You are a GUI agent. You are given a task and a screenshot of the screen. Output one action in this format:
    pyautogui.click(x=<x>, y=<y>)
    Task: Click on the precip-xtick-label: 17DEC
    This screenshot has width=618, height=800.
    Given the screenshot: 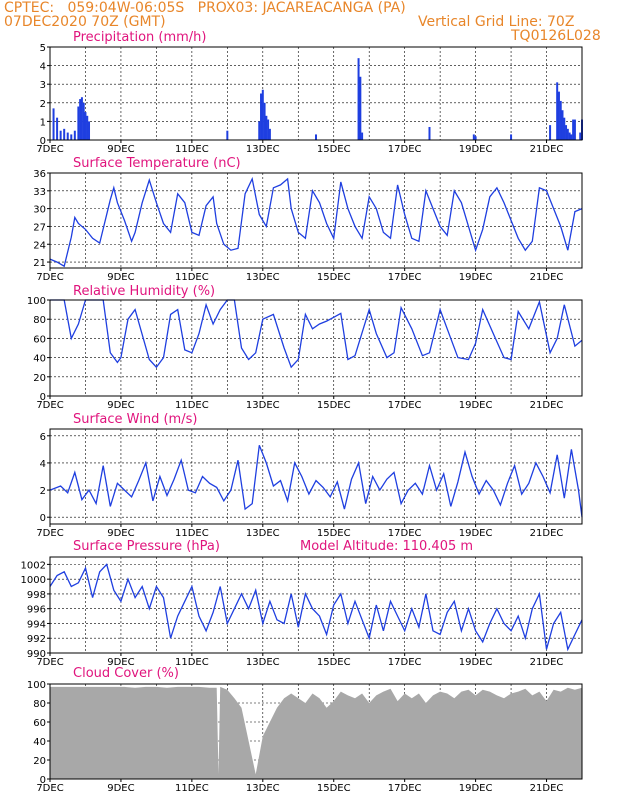 What is the action you would take?
    pyautogui.click(x=405, y=149)
    